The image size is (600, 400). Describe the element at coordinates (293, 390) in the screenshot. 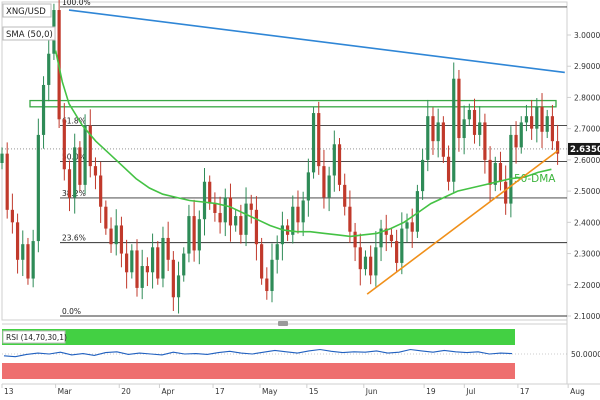

I see `x-axis-tick-labels: 13 Mar 20 Apr 17 May 15 Jun 19 Jul 17 Aug` at that location.